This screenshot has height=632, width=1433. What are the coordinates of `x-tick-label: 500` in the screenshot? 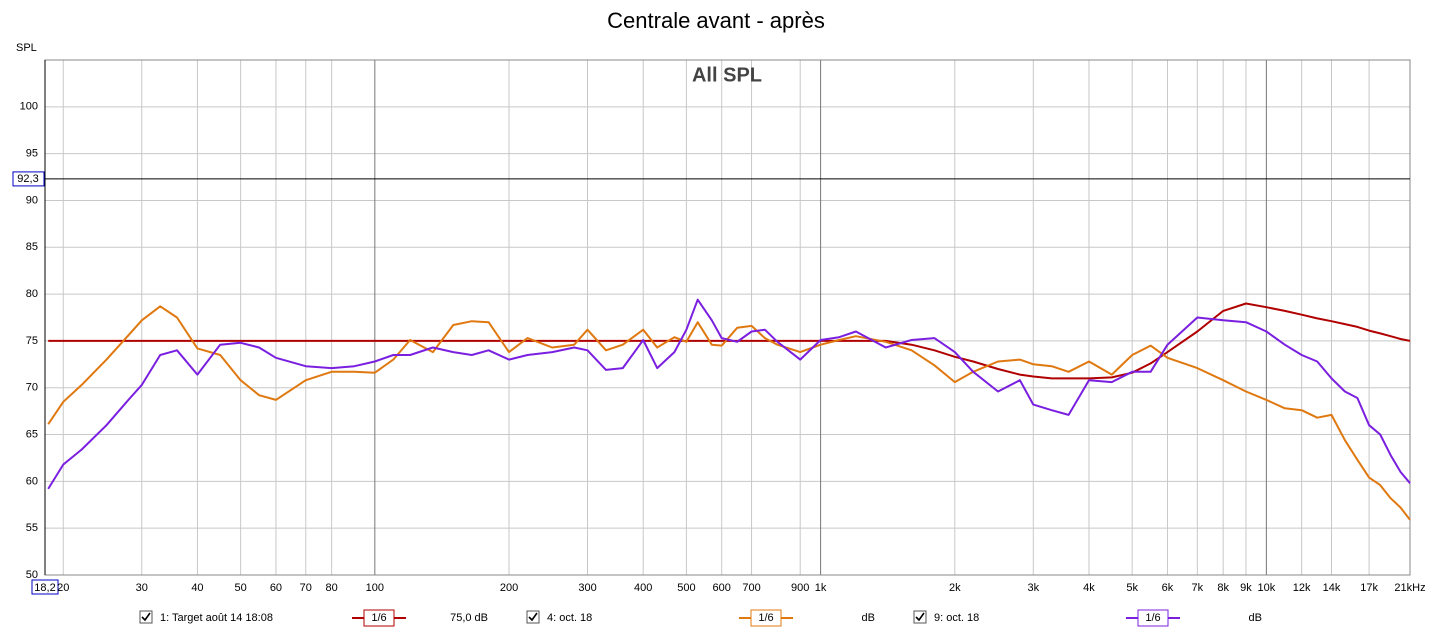 It's located at (686, 588).